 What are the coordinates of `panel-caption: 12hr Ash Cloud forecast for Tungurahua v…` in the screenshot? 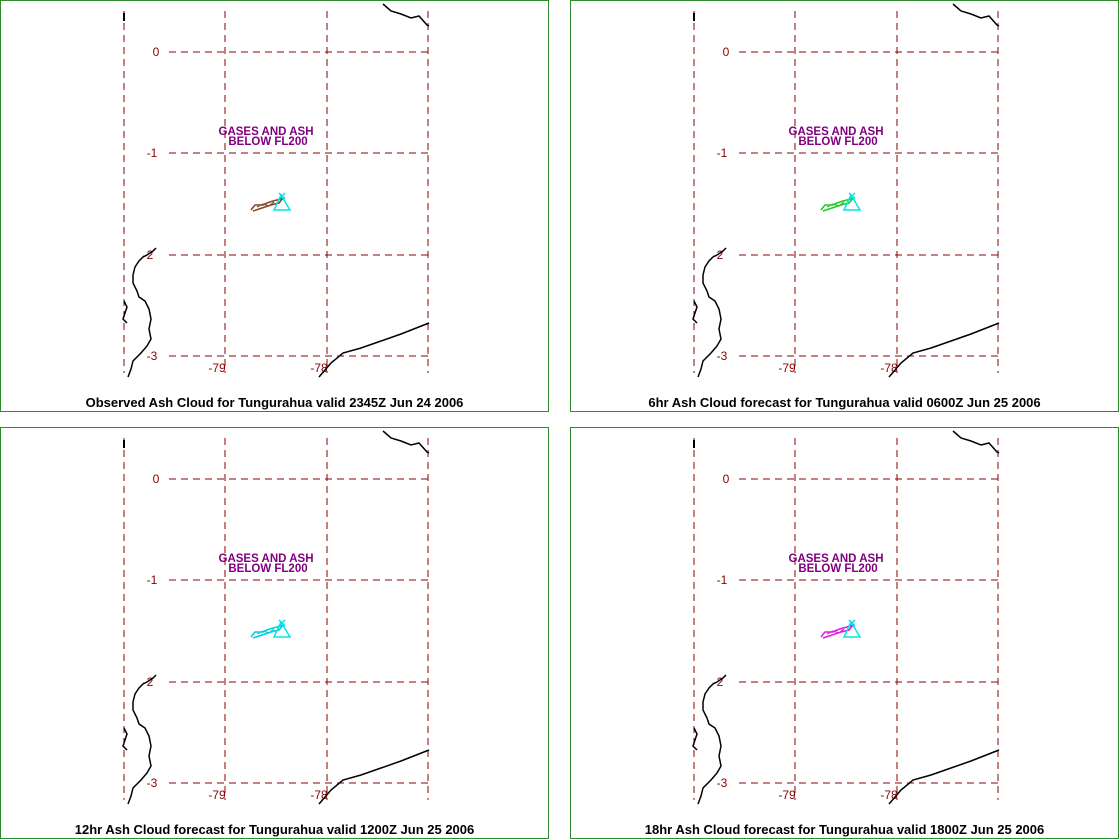 It's located at (274, 829).